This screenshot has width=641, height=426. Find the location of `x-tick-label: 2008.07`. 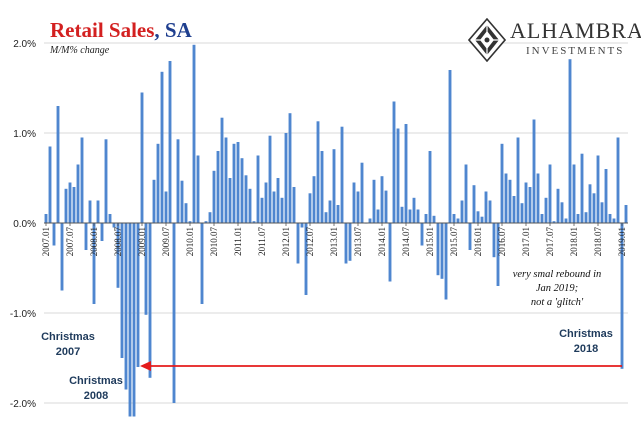

x-tick-label: 2008.07 is located at coordinates (118, 242).